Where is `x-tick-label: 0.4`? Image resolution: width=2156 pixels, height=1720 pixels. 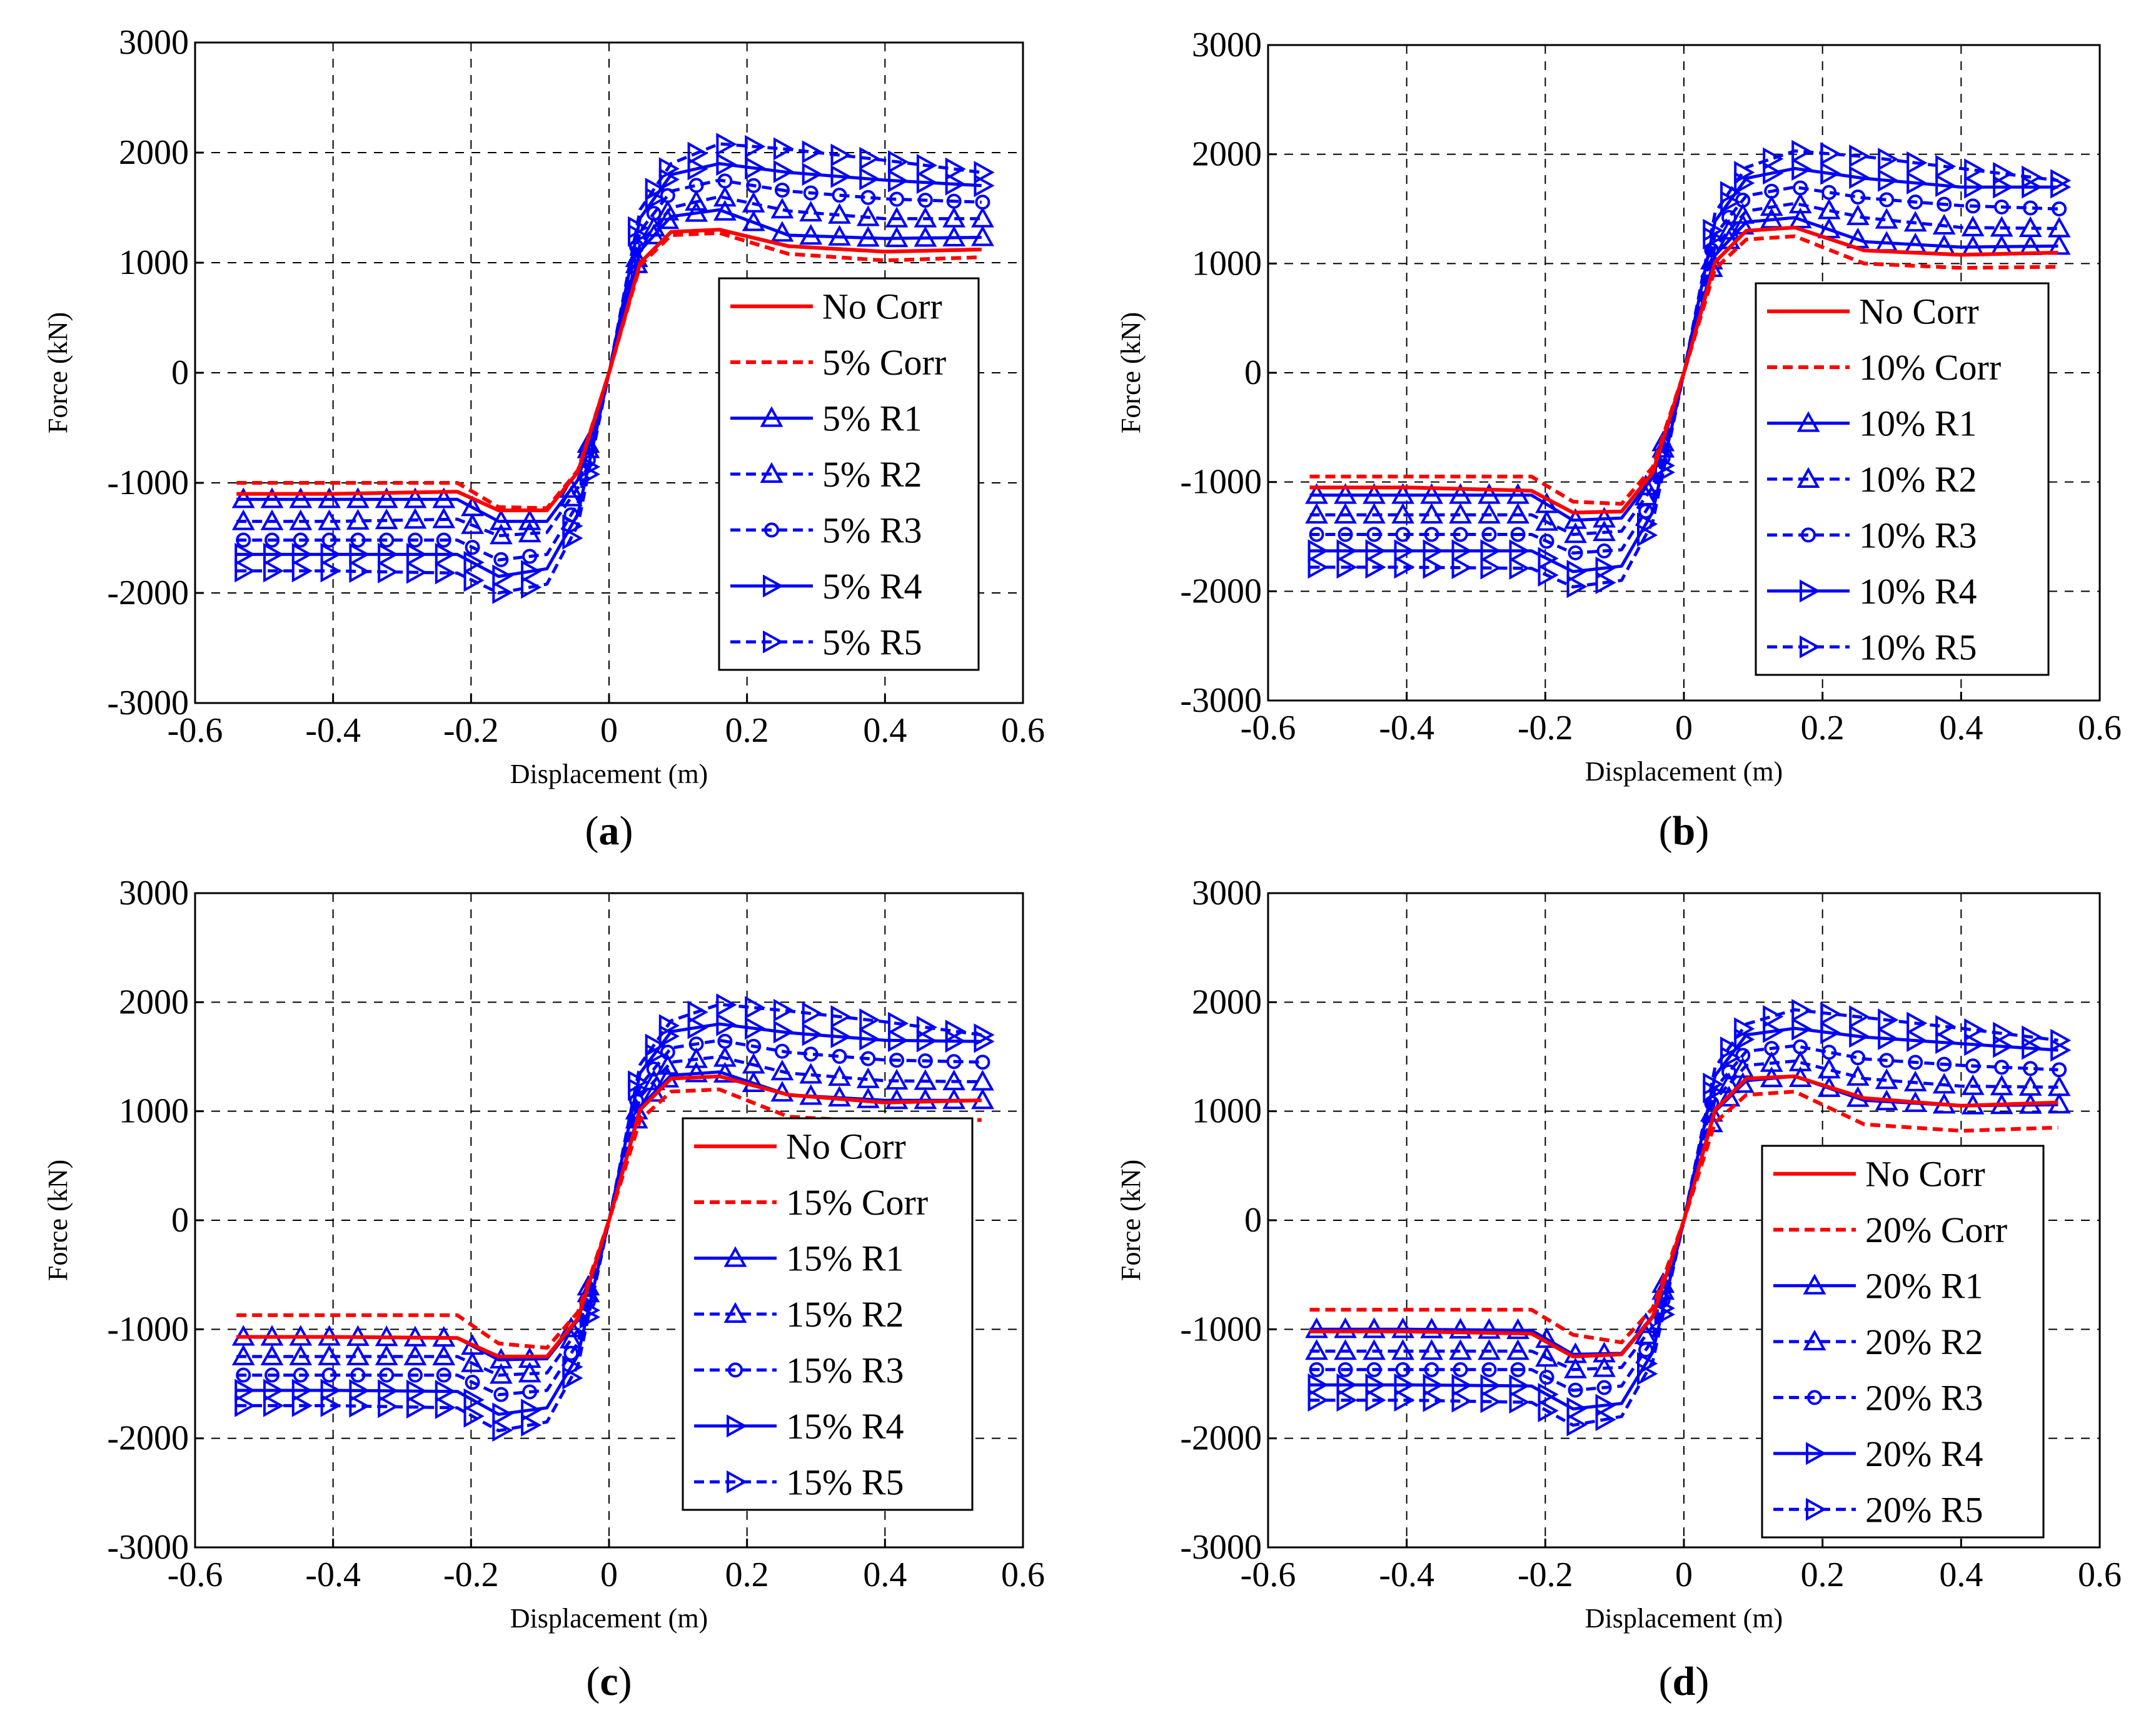
x-tick-label: 0.4 is located at coordinates (885, 1575).